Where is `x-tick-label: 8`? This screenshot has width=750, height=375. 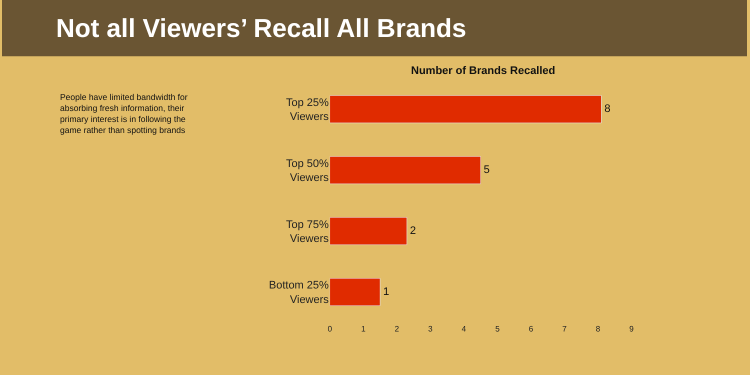
x-tick-label: 8 is located at coordinates (598, 329).